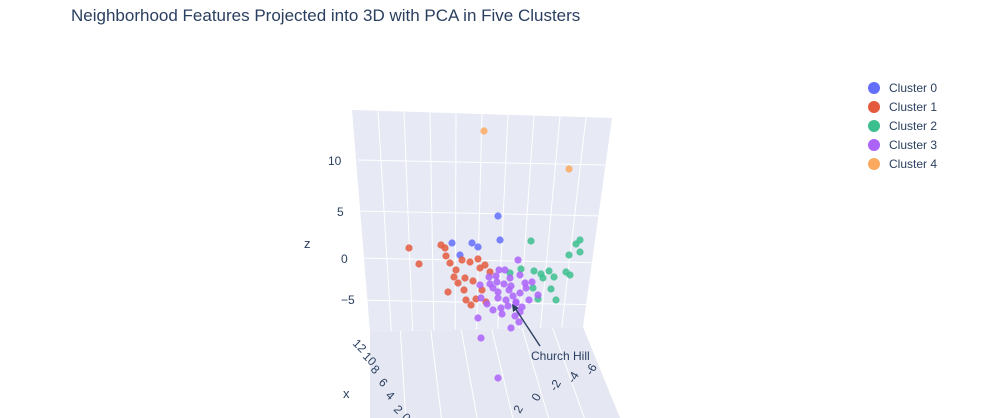 The width and height of the screenshot is (992, 418). I want to click on legend-item-cluster-4: Cluster 4, so click(899, 163).